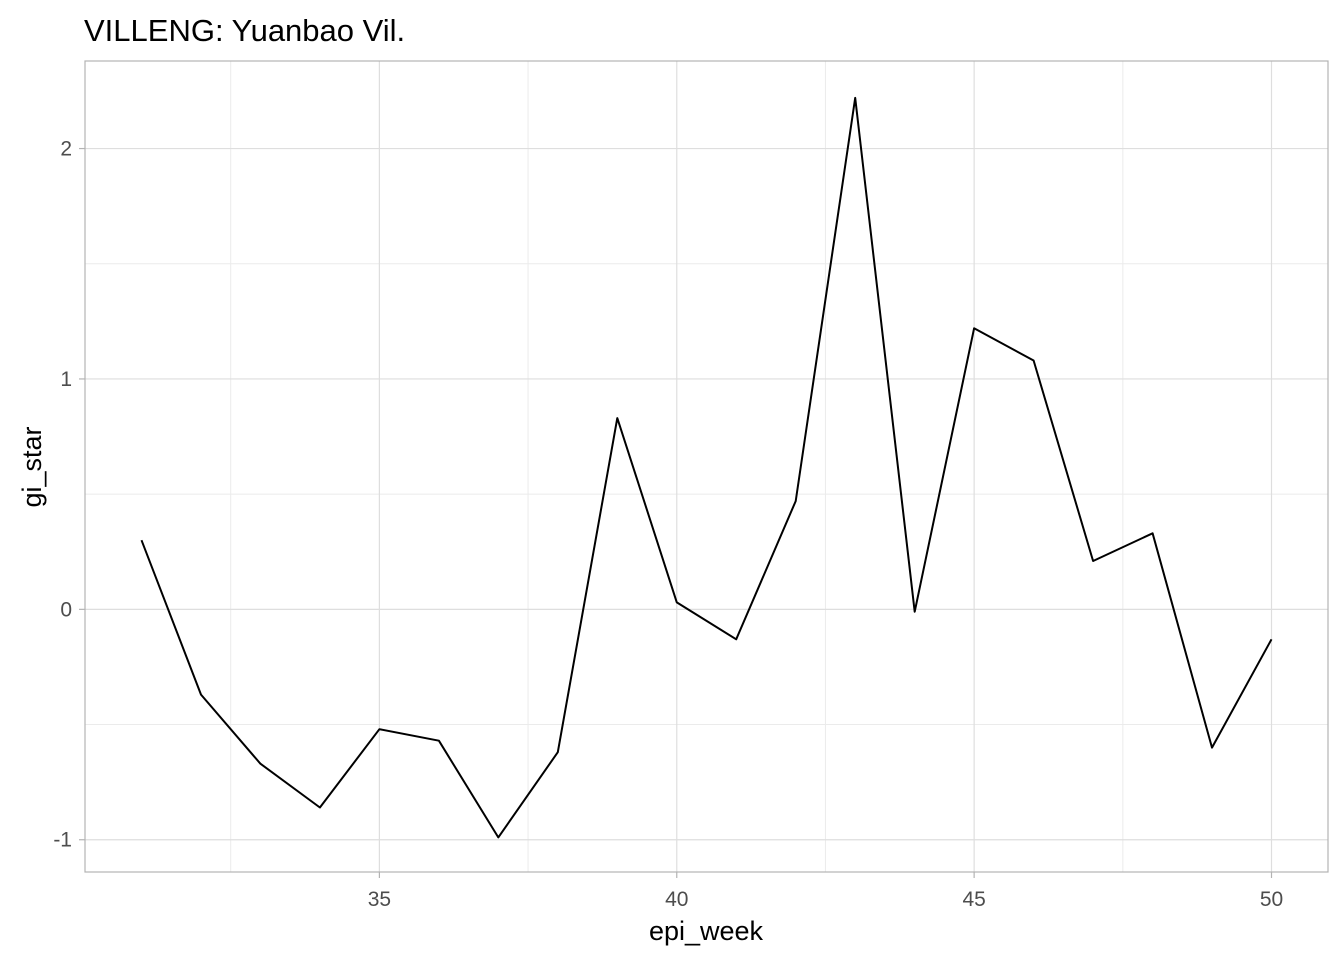 This screenshot has width=1344, height=960. Describe the element at coordinates (32, 466) in the screenshot. I see `y-axis-title: gi_star` at that location.